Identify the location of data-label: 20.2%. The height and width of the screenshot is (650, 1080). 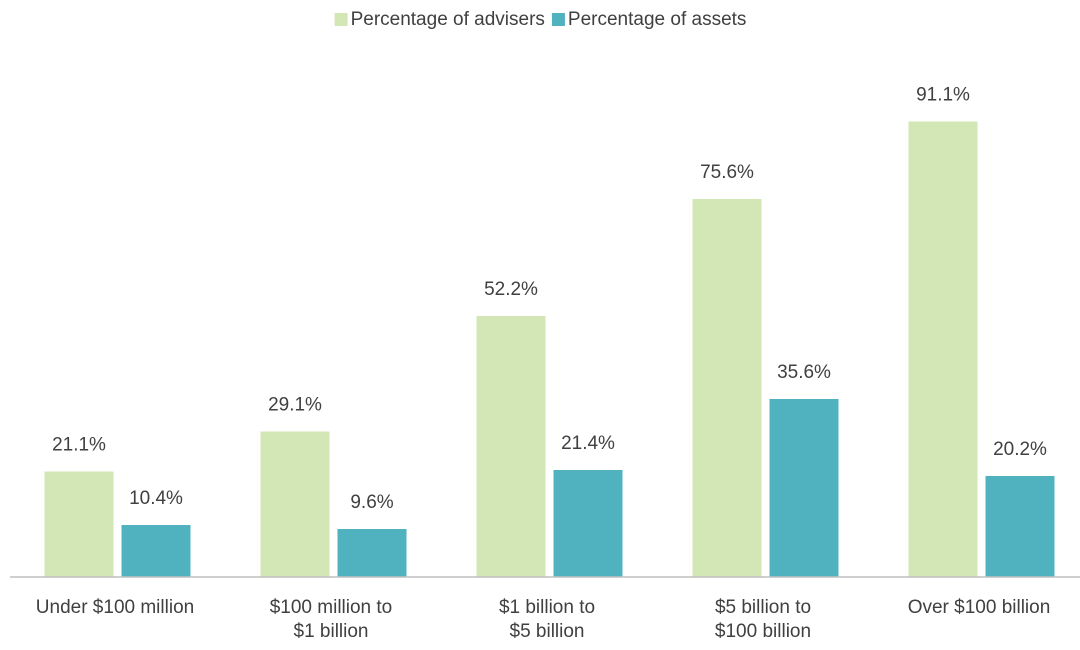
(1020, 449).